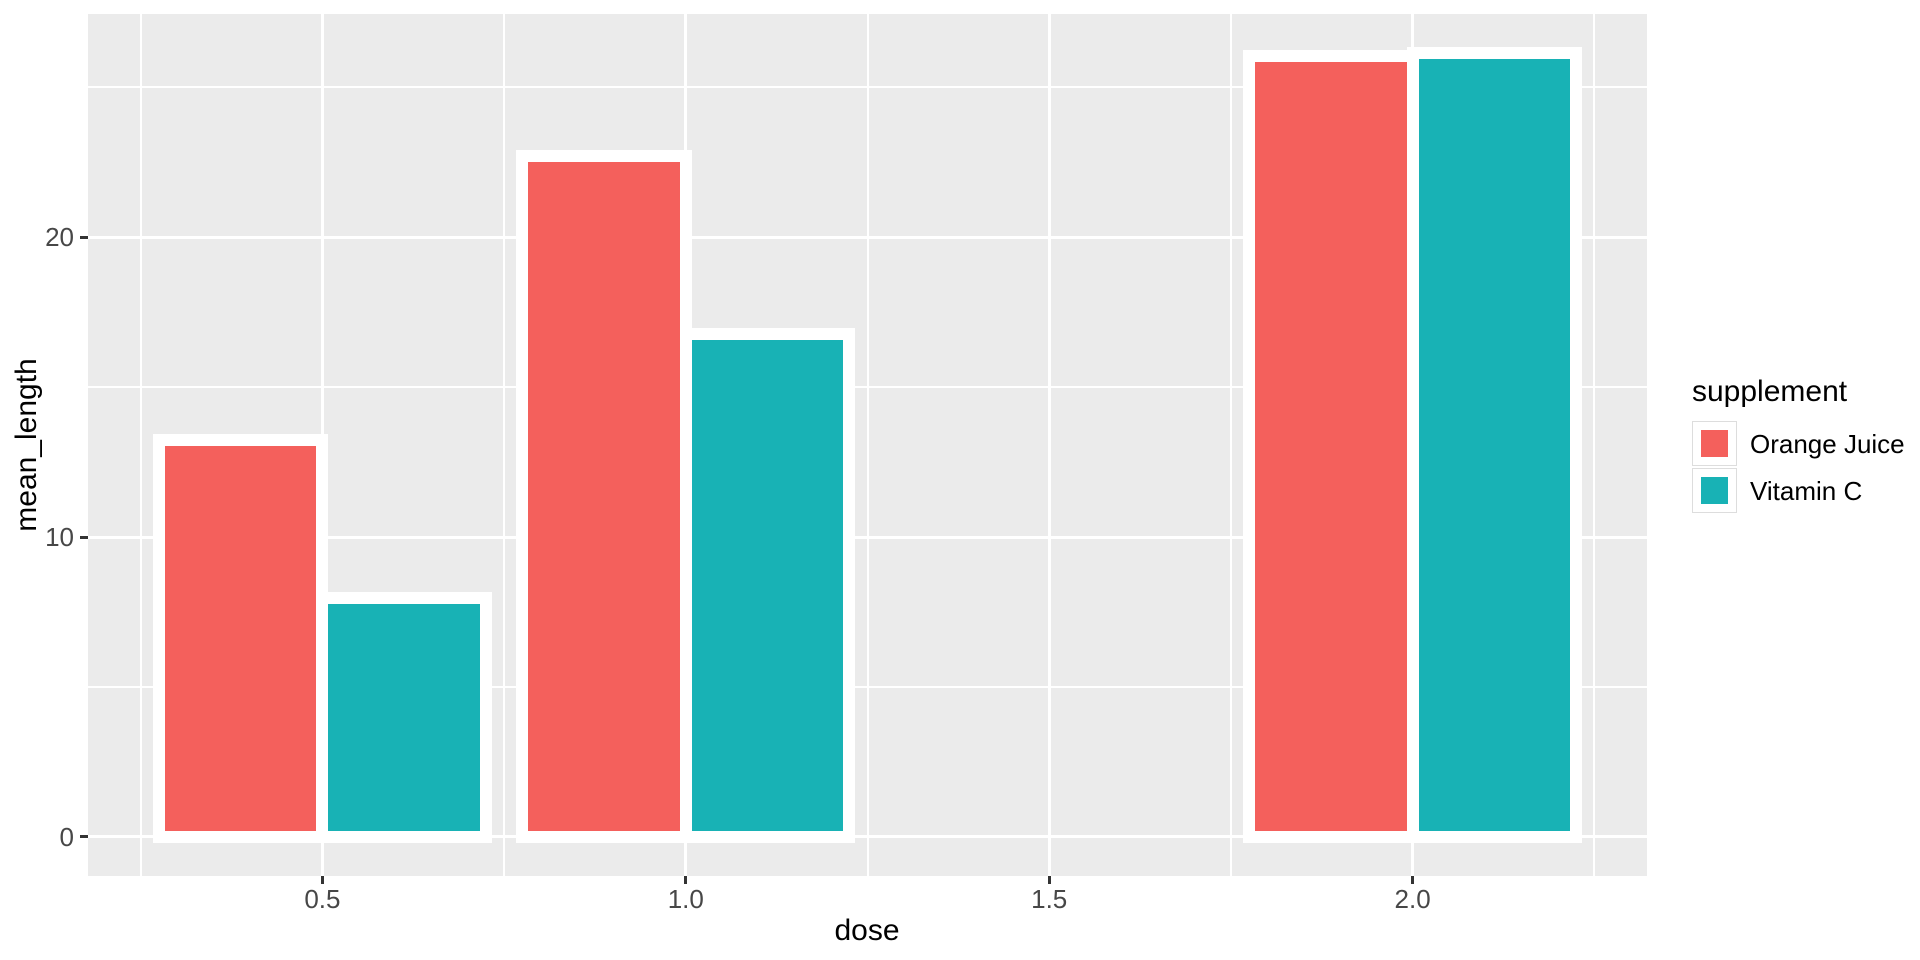 Image resolution: width=1920 pixels, height=960 pixels. What do you see at coordinates (1770, 391) in the screenshot?
I see `legend-title: supplement` at bounding box center [1770, 391].